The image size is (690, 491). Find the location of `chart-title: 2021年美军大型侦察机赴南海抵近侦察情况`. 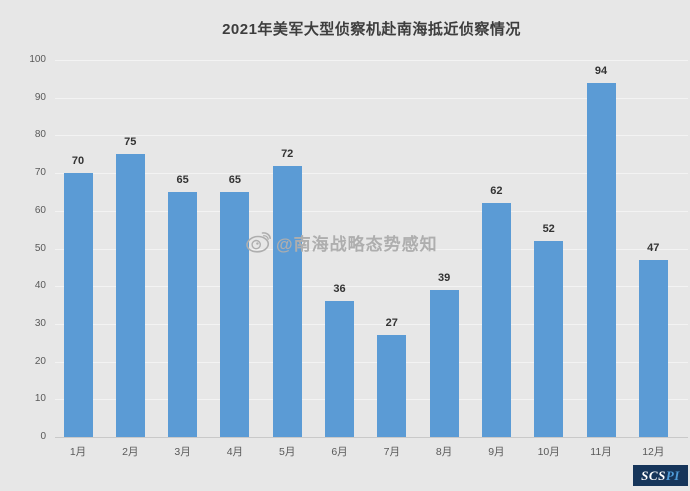

chart-title: 2021年美军大型侦察机赴南海抵近侦察情况 is located at coordinates (371, 29).